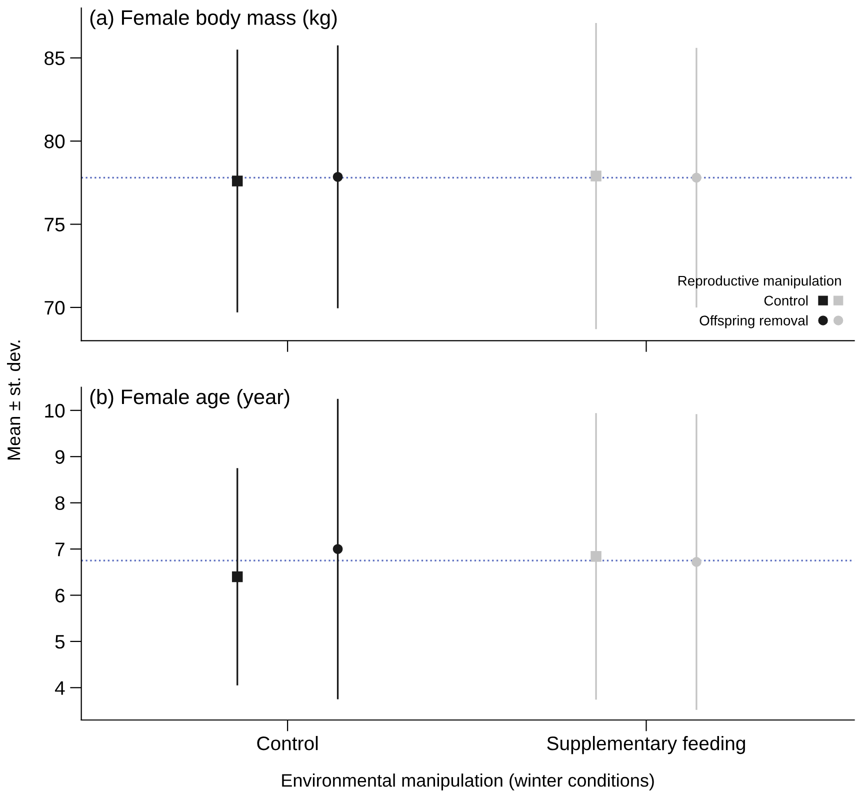  I want to click on x-tick-label: Supplementary feeding, so click(646, 745).